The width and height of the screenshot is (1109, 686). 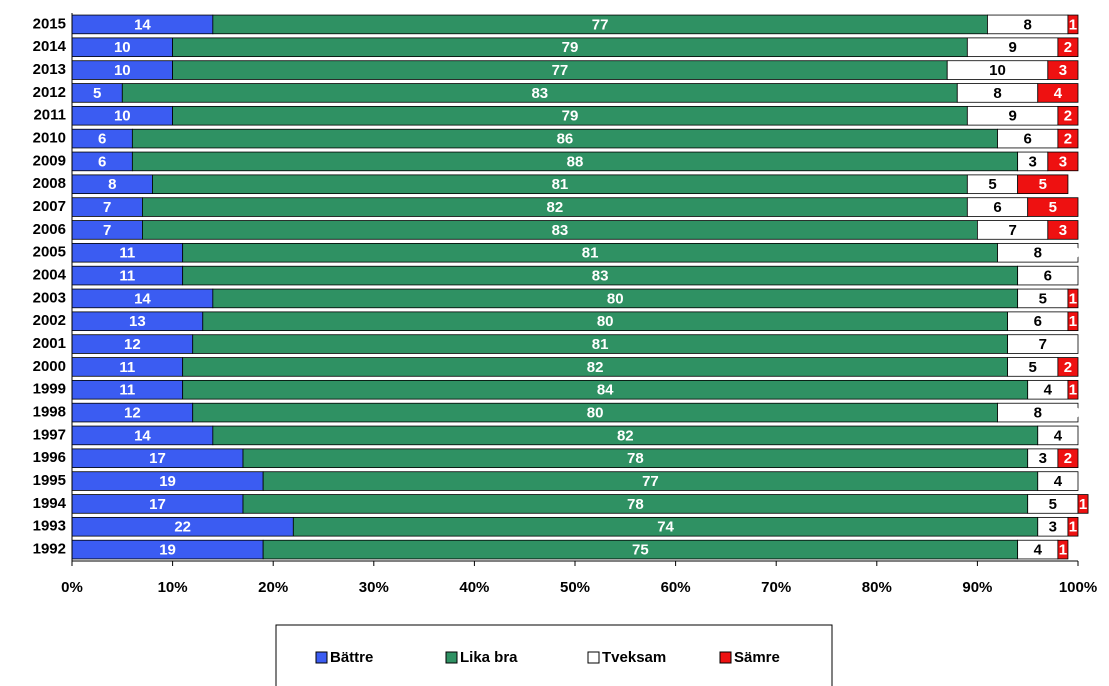 What do you see at coordinates (49, 389) in the screenshot?
I see `y-tick-label: 1999` at bounding box center [49, 389].